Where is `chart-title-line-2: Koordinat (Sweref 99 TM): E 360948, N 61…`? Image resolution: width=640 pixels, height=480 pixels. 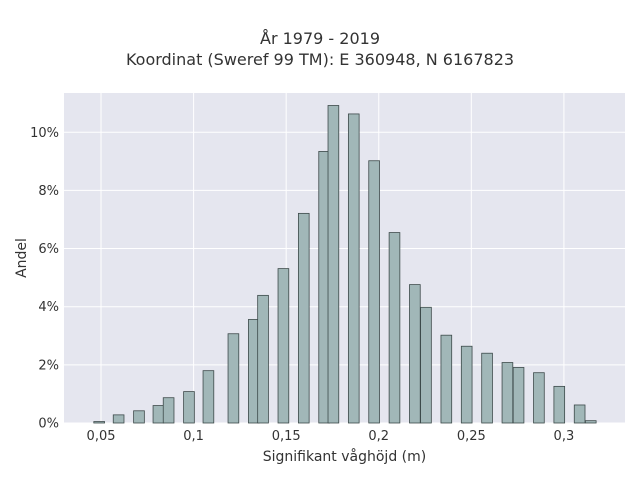 chart-title-line-2: Koordinat (Sweref 99 TM): E 360948, N 61… is located at coordinates (320, 59).